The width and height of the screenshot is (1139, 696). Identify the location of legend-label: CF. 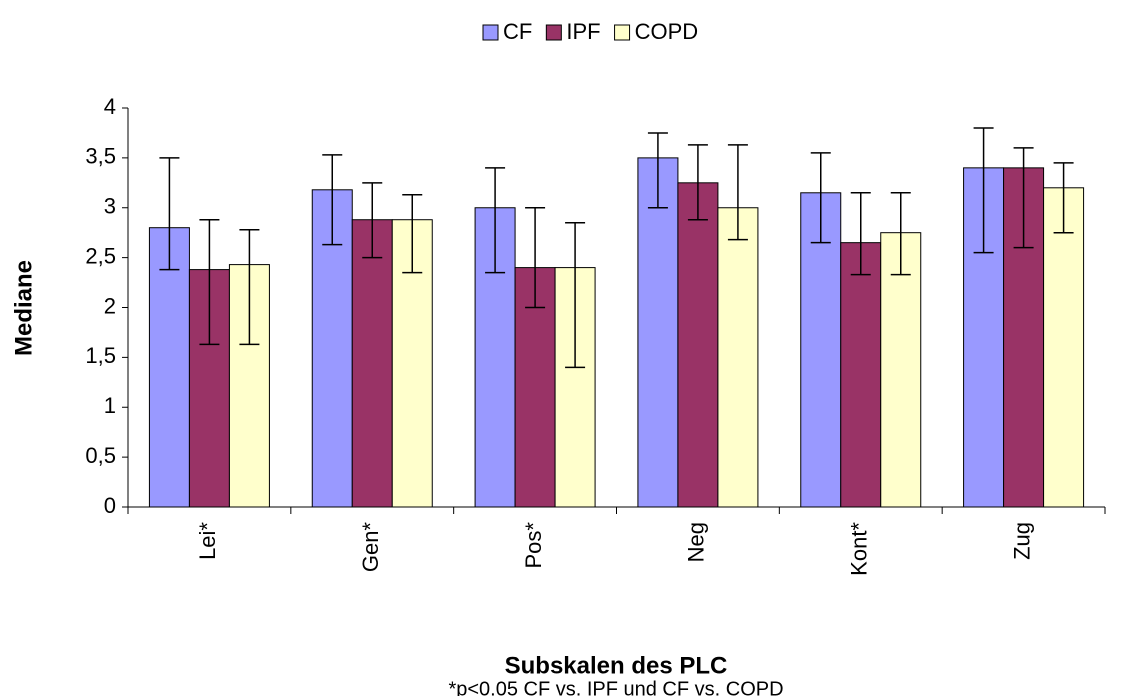
(517, 31).